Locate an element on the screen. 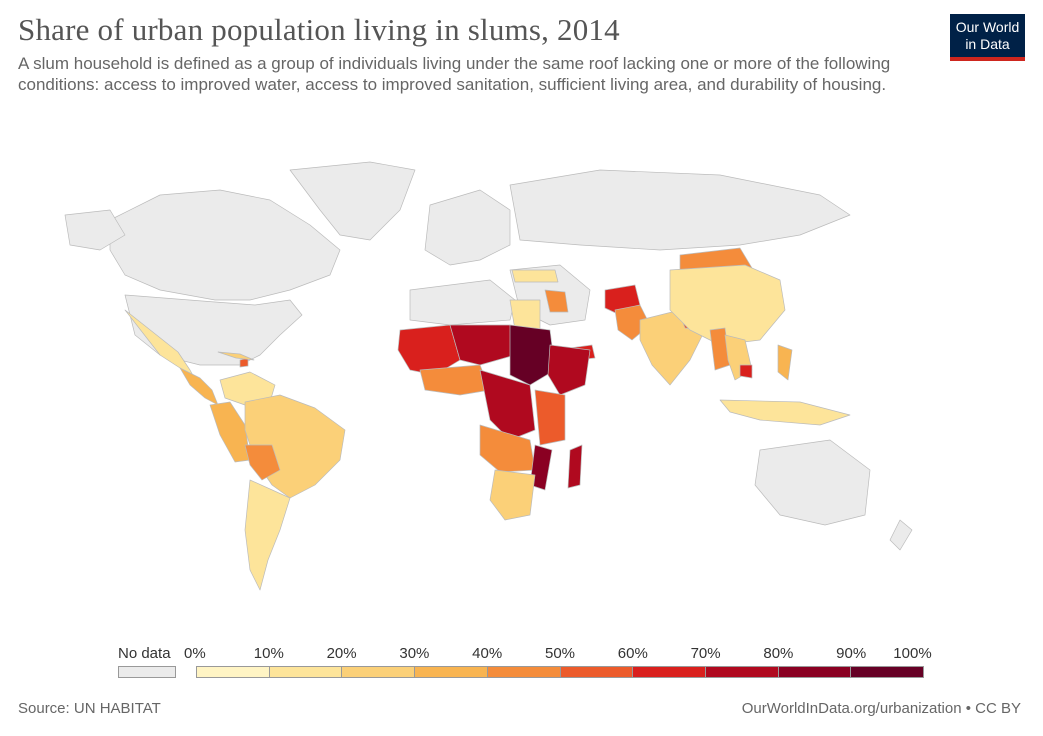 This screenshot has width=1043, height=736. australia is located at coordinates (812, 482).